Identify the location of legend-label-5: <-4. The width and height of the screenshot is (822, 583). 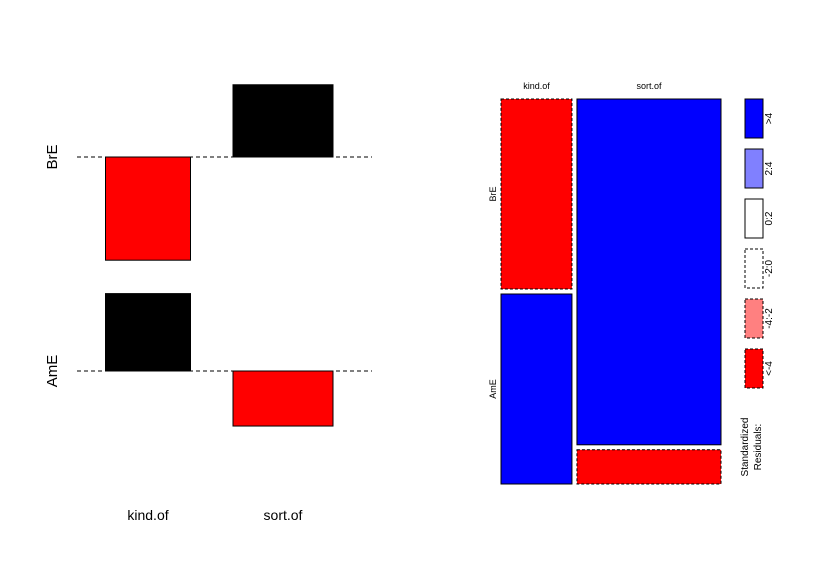
(769, 368).